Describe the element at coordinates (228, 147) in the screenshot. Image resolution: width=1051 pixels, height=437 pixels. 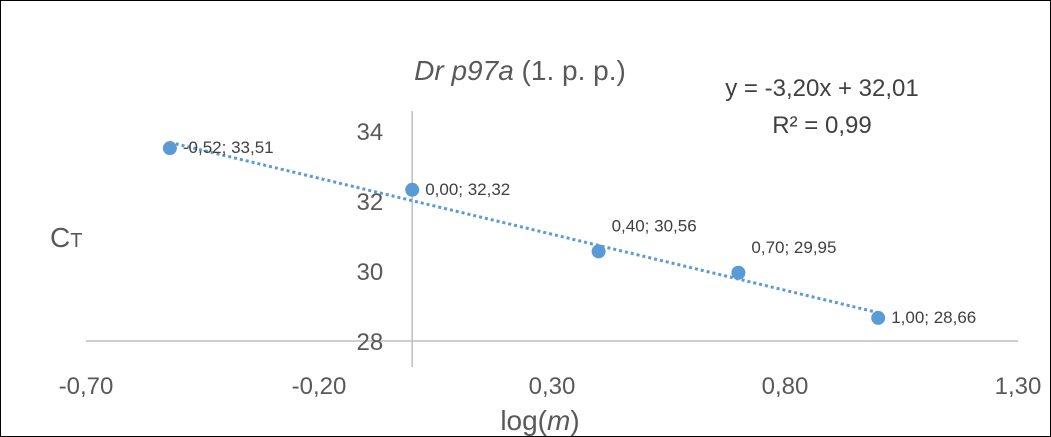
I see `data-label: -0,52; 33,51` at that location.